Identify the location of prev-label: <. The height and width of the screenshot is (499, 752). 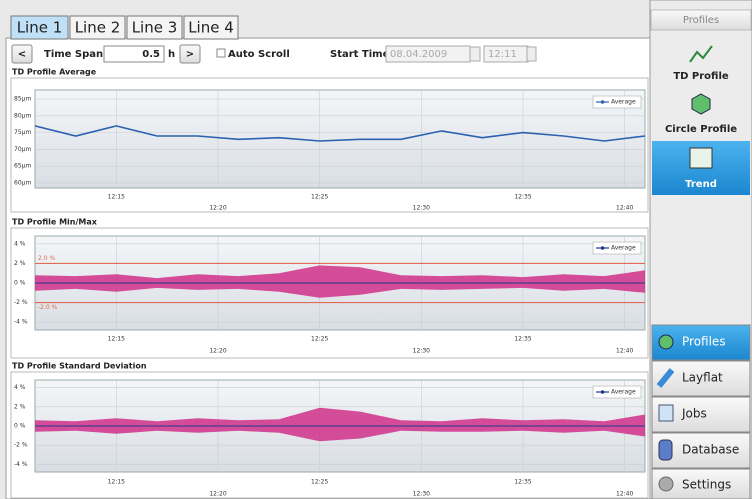
(22, 54).